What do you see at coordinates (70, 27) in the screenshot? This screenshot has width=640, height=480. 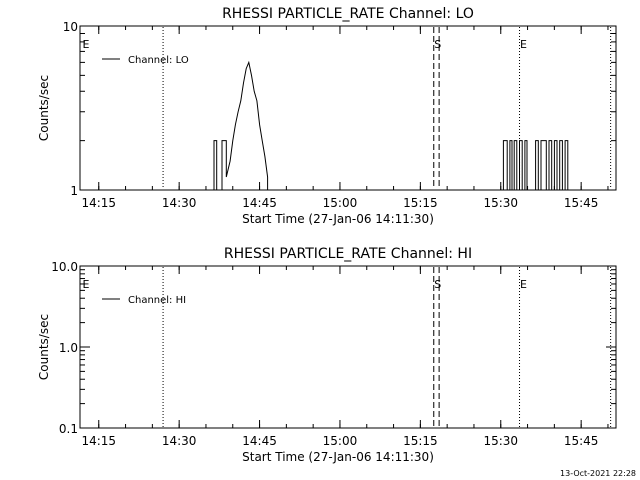 I see `y-tick-label: 10` at bounding box center [70, 27].